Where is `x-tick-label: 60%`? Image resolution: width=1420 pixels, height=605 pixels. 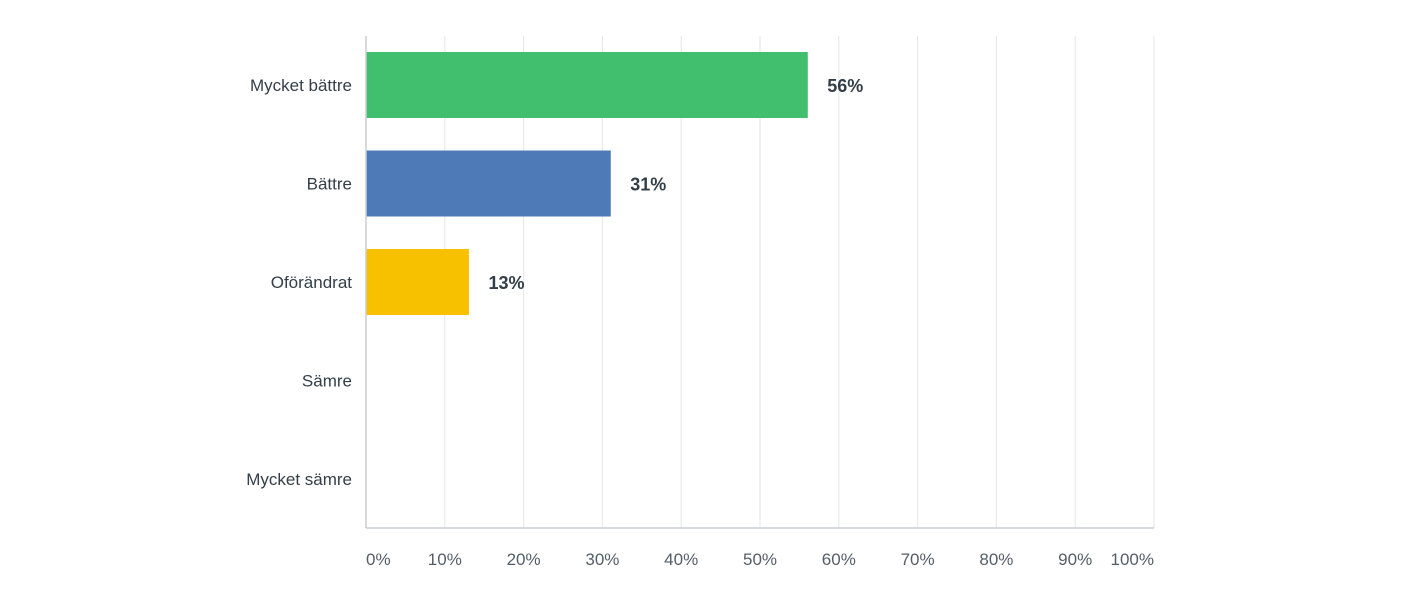 x-tick-label: 60% is located at coordinates (839, 559).